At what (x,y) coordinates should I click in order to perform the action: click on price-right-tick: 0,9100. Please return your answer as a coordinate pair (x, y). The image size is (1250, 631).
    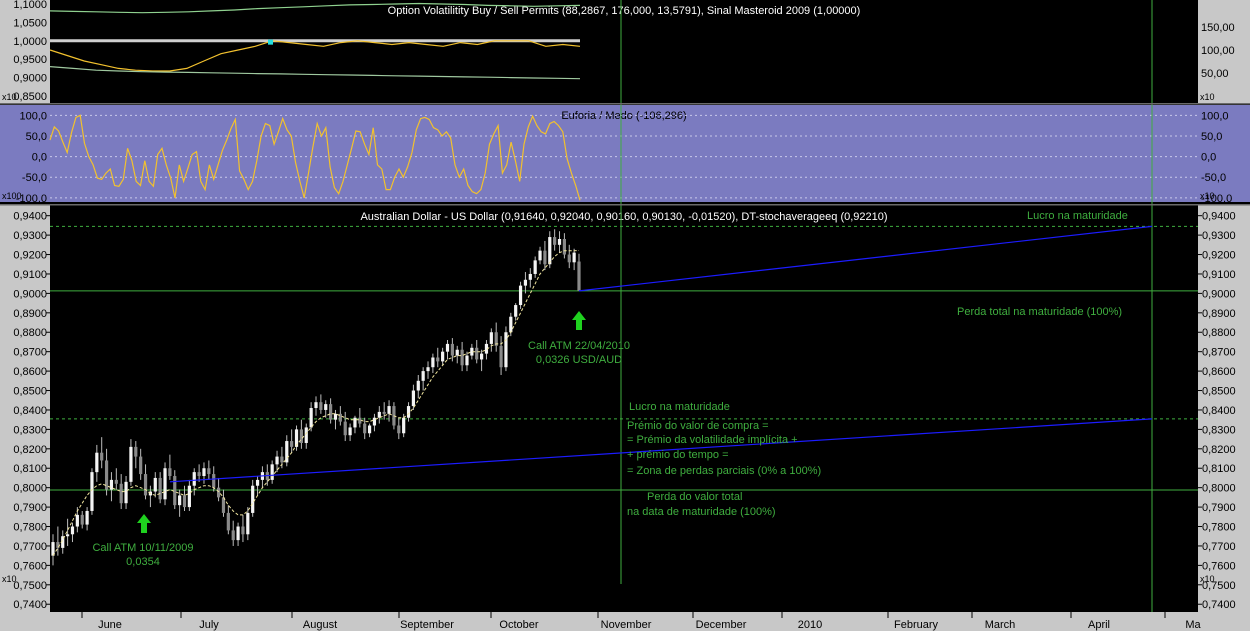
    Looking at the image, I should click on (1219, 275).